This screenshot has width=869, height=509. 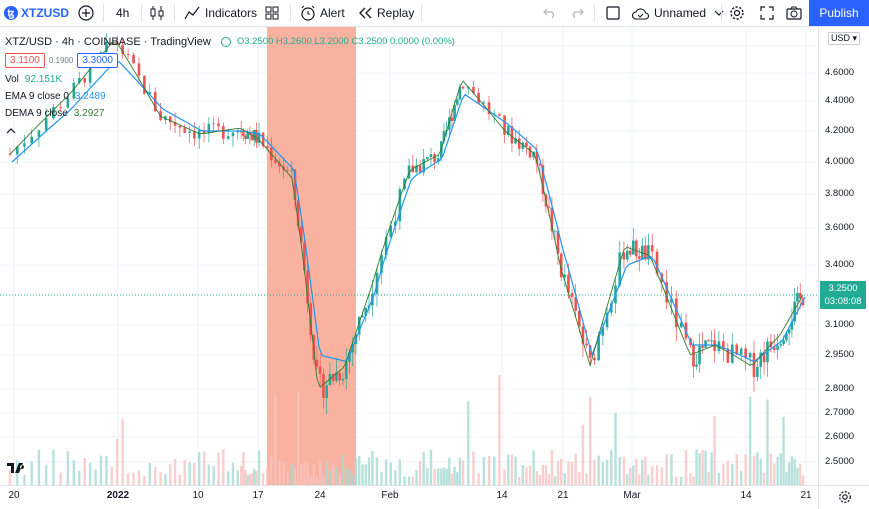 I want to click on time-tick-label: 24, so click(x=320, y=495).